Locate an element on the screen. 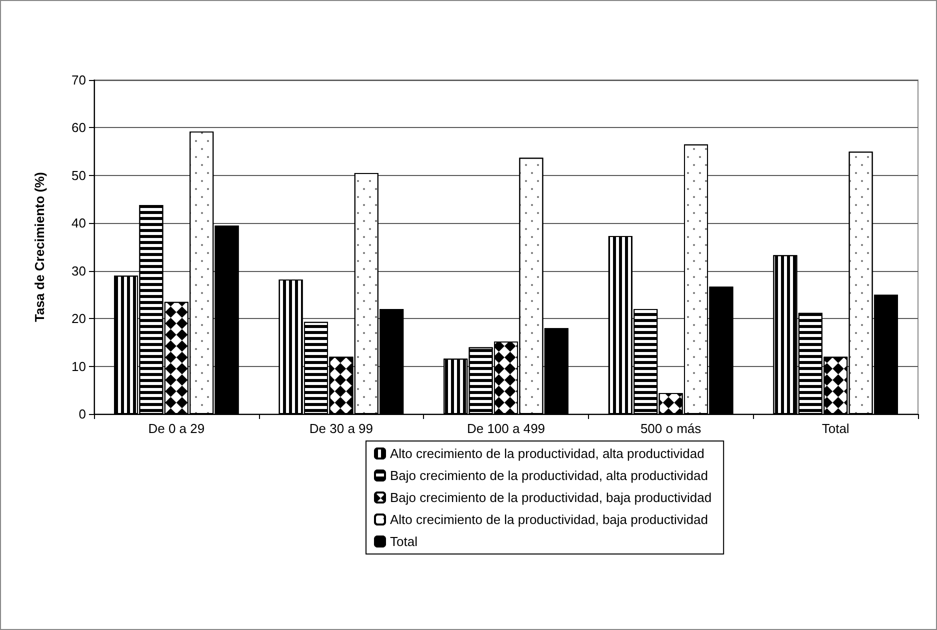 The image size is (937, 630). legend-label: Alto crecimiento de la productividad, baja productividad is located at coordinates (549, 519).